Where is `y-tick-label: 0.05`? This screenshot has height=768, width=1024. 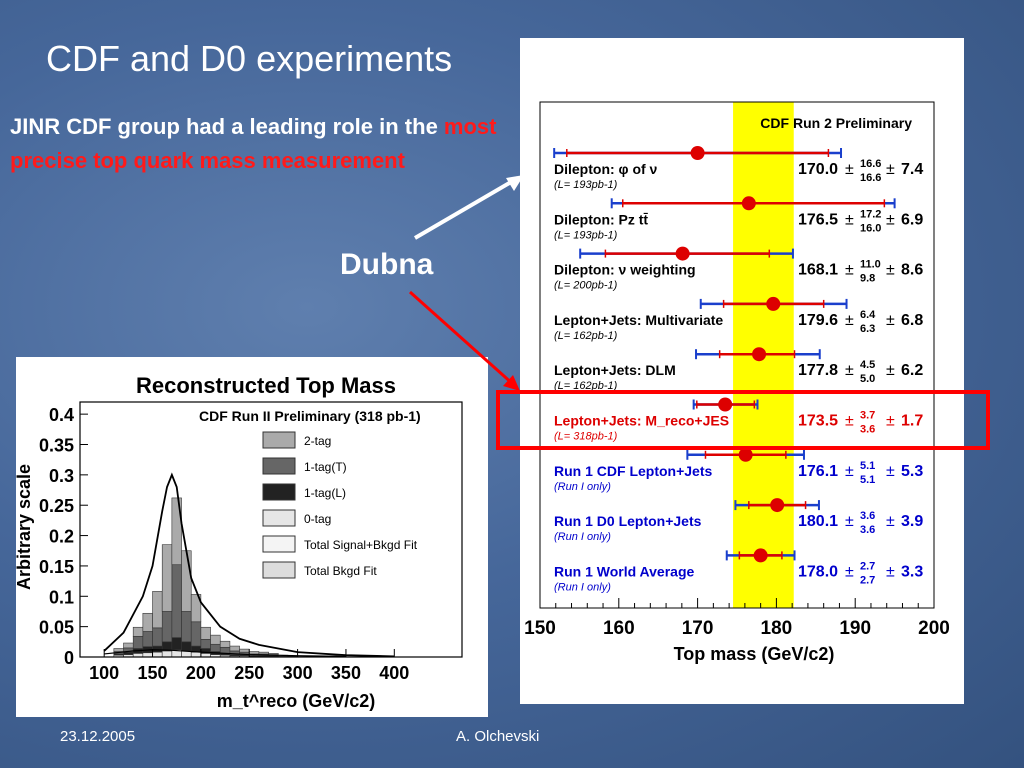
y-tick-label: 0.05 is located at coordinates (56, 628).